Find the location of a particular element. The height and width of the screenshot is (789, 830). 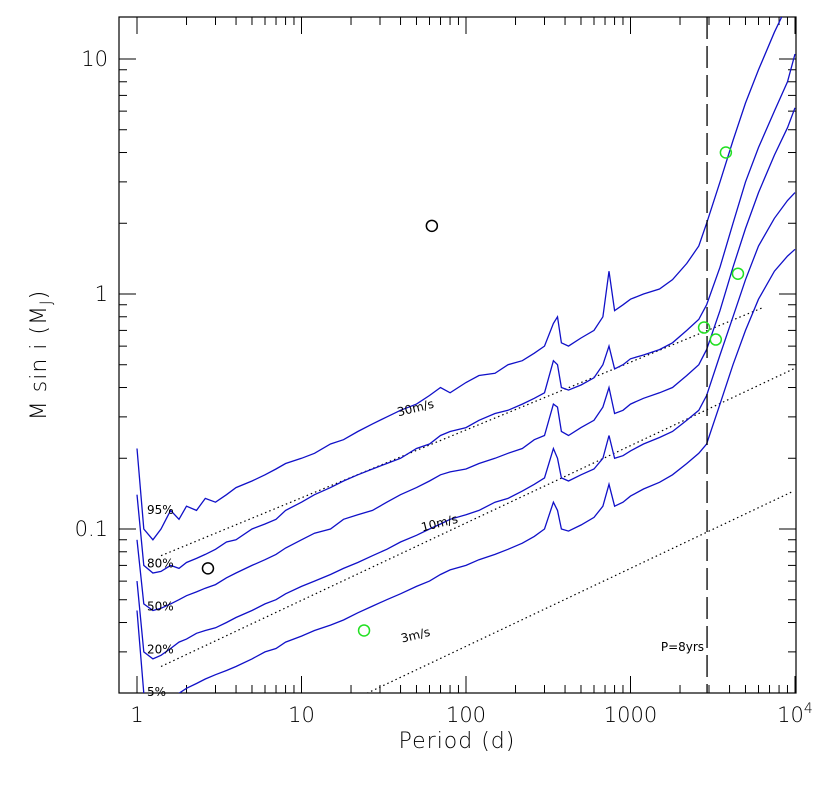

y-axis-label: M sin i (MJ) is located at coordinates (41, 355).